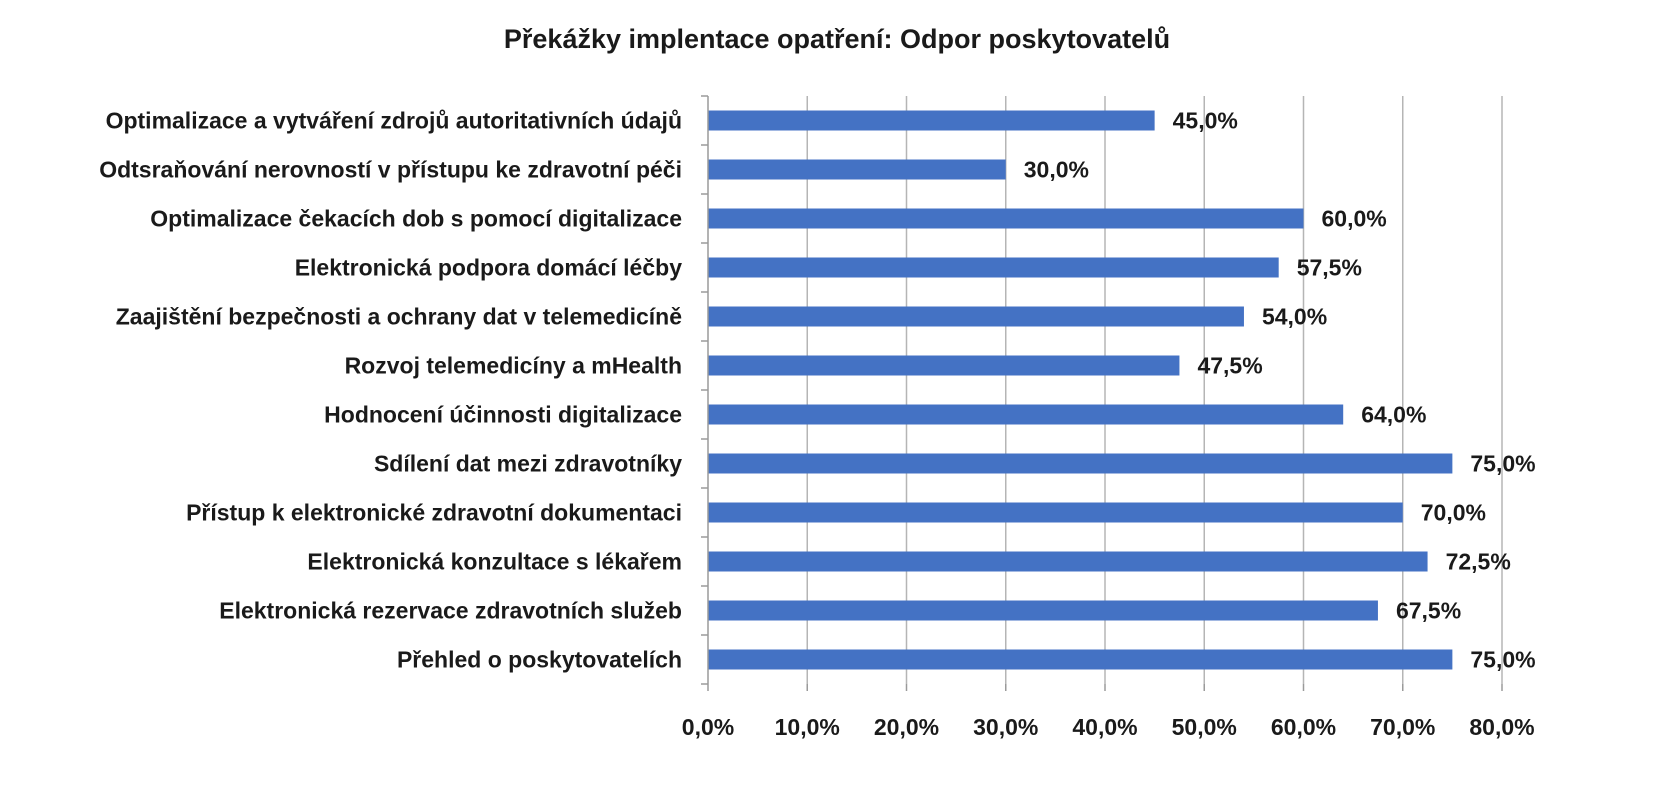 This screenshot has height=800, width=1675. Describe the element at coordinates (1478, 562) in the screenshot. I see `data-label: 72,5%` at that location.